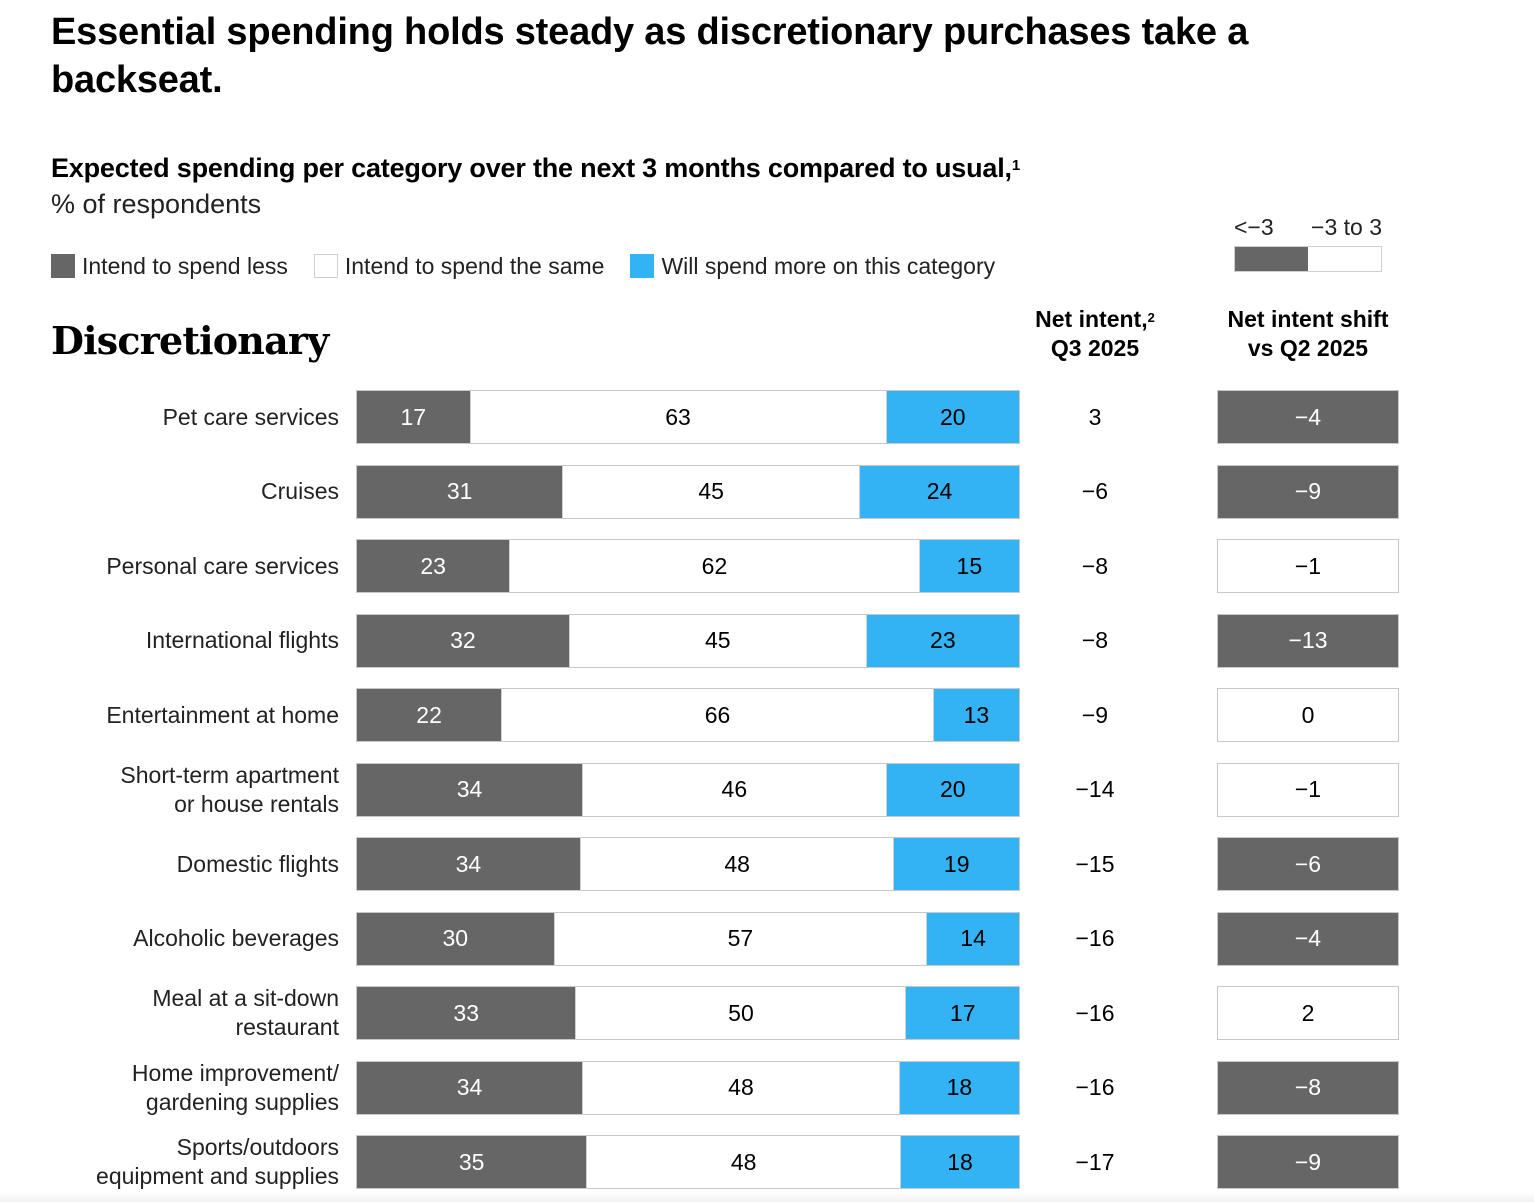  Describe the element at coordinates (1308, 242) in the screenshot. I see `shift-legend: <−3 −3 to 3` at that location.